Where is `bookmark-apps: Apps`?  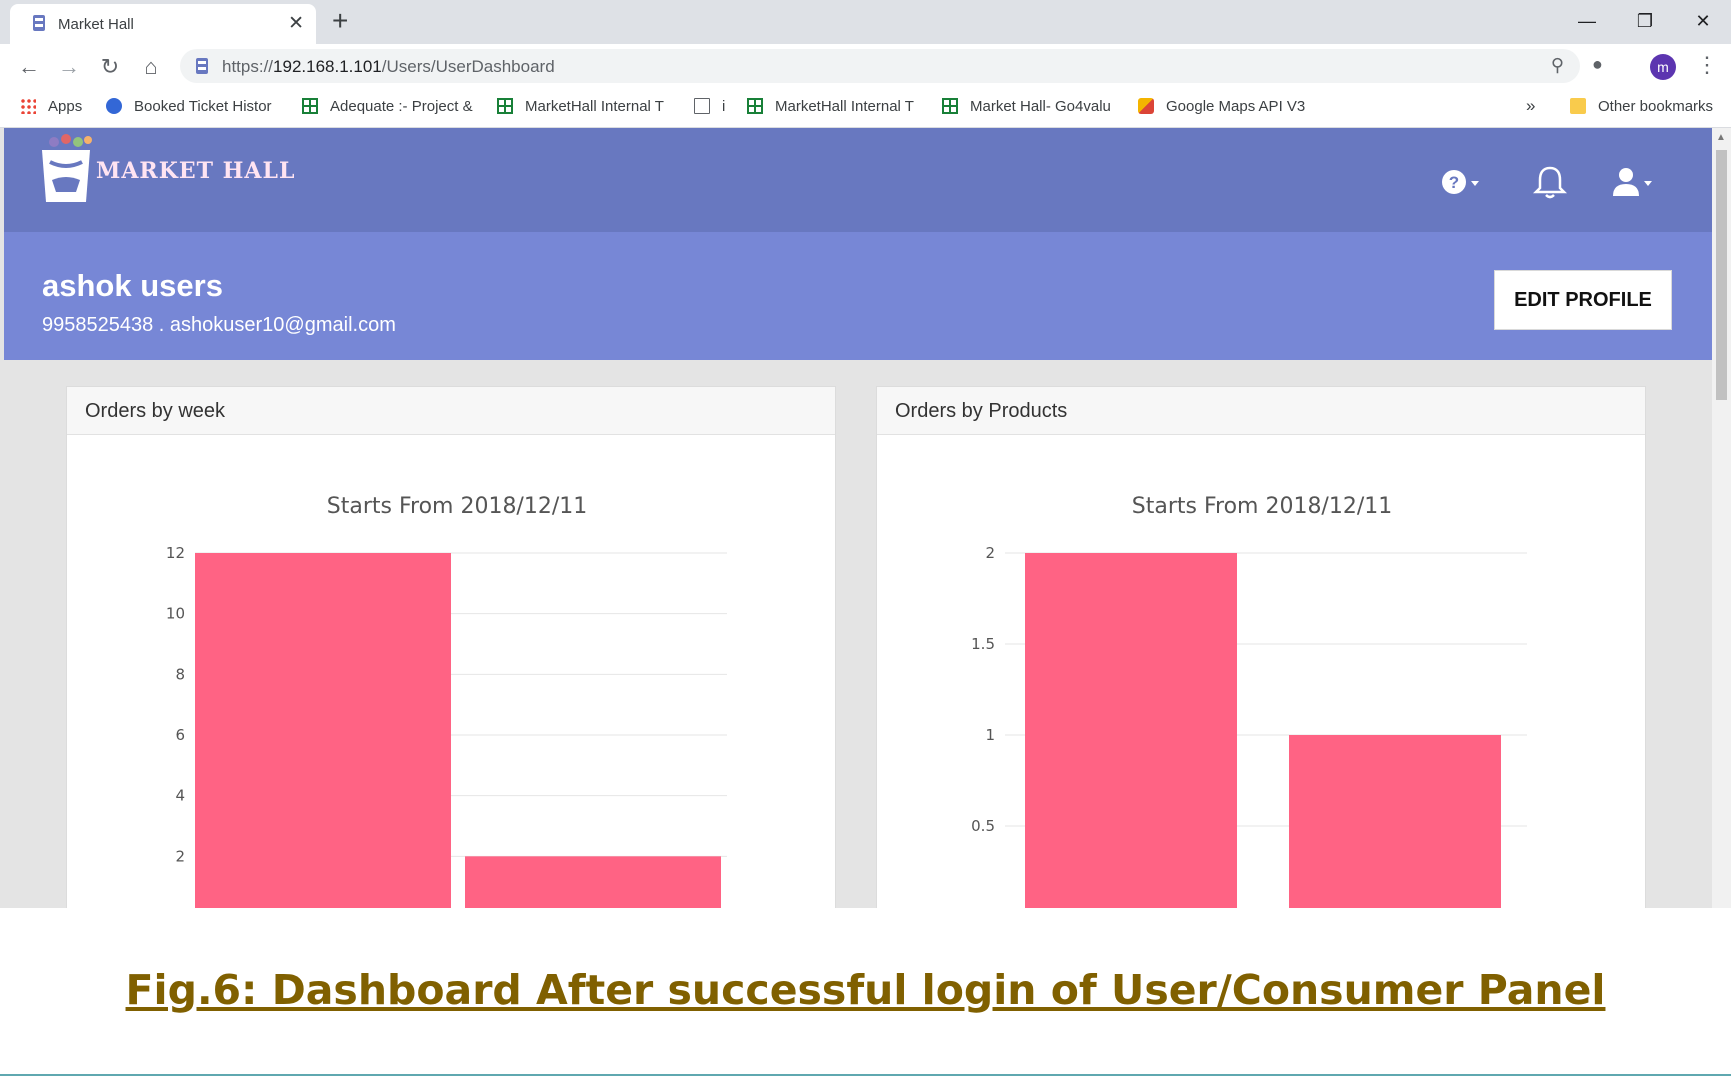 bookmark-apps: Apps is located at coordinates (51, 109).